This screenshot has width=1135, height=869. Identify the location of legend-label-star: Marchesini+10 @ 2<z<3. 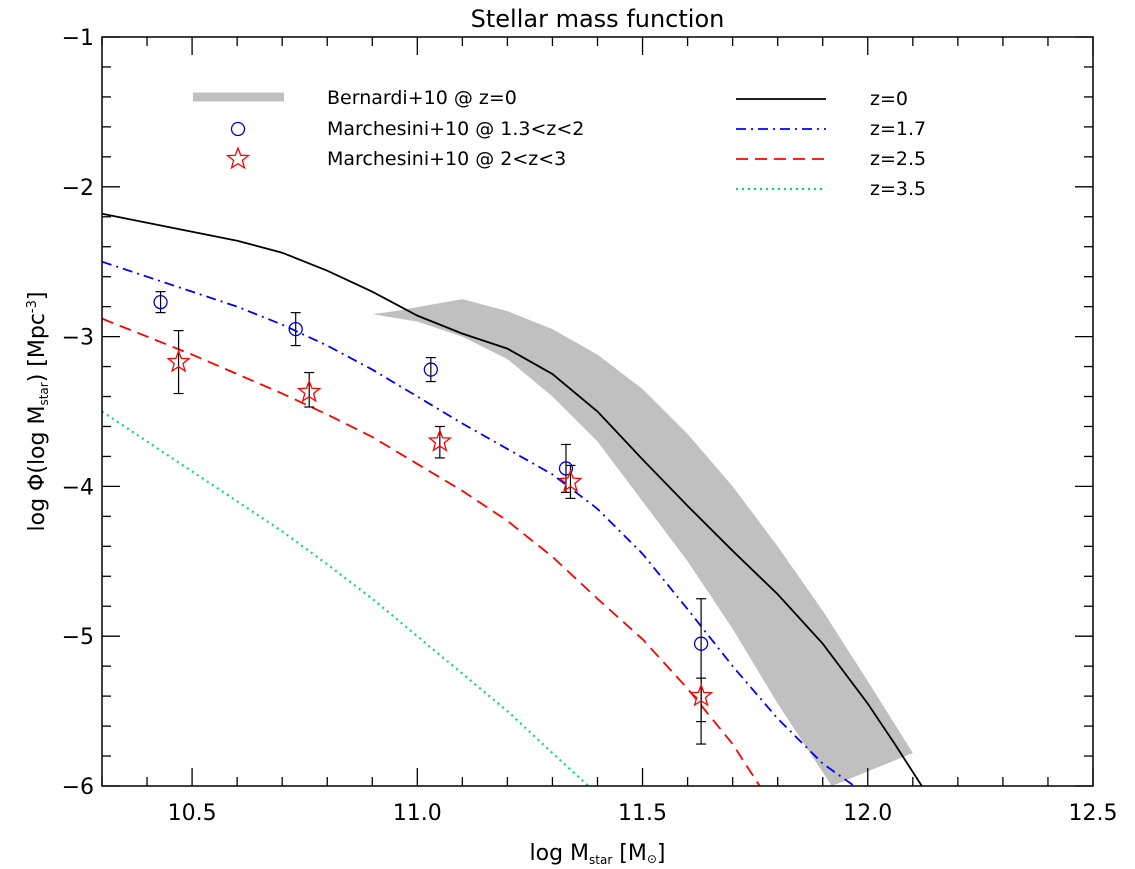
(446, 159).